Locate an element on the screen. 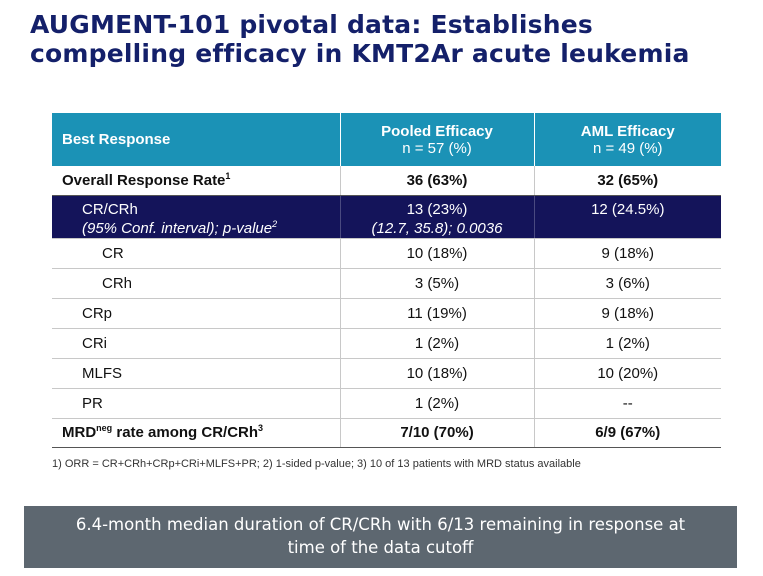 The image size is (763, 576). header-aml-n: n = 49 (%) is located at coordinates (627, 148).